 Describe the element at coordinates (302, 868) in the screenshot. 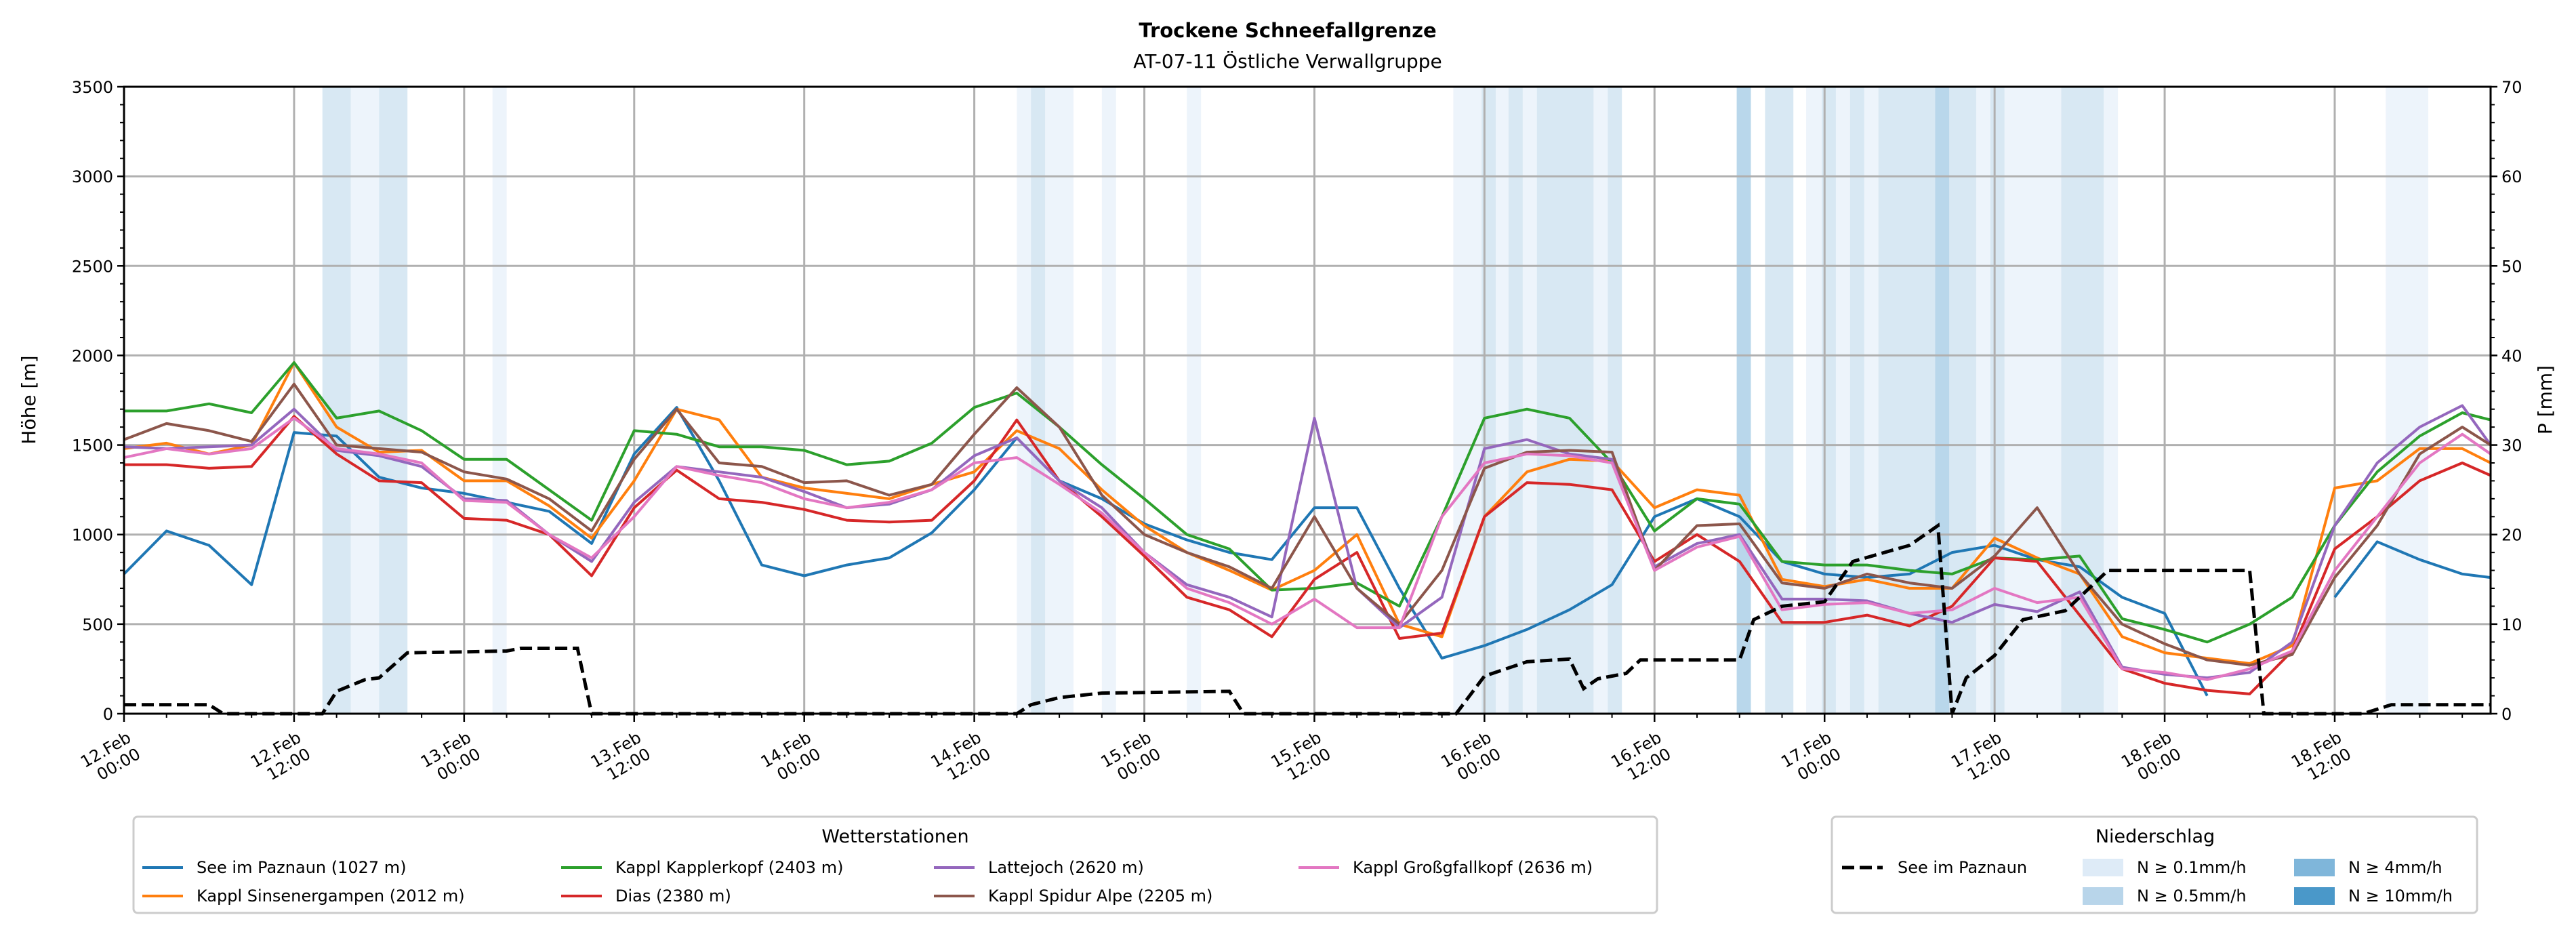

I see `legend-label: See im Paznaun (1027 m)` at that location.